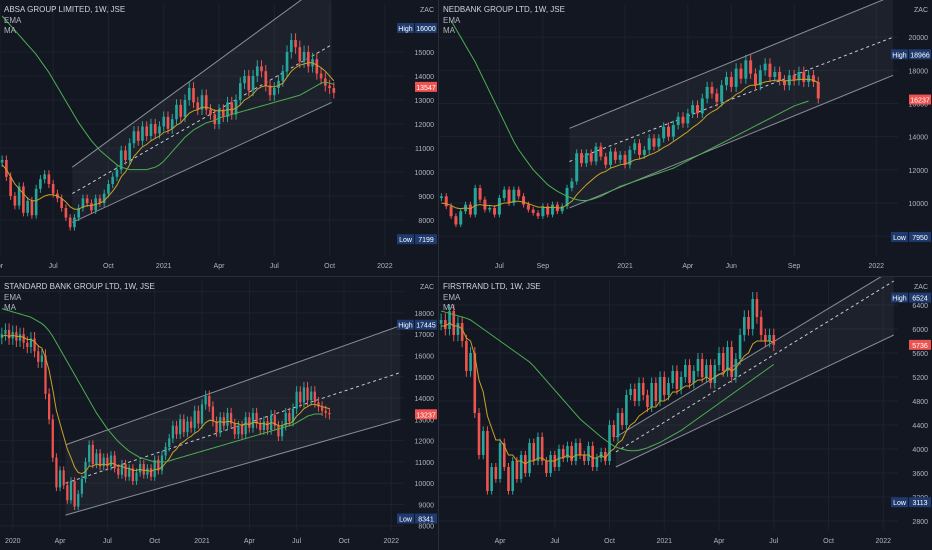 Image resolution: width=932 pixels, height=550 pixels. What do you see at coordinates (13, 297) in the screenshot?
I see `ema-legend: EMA` at bounding box center [13, 297].